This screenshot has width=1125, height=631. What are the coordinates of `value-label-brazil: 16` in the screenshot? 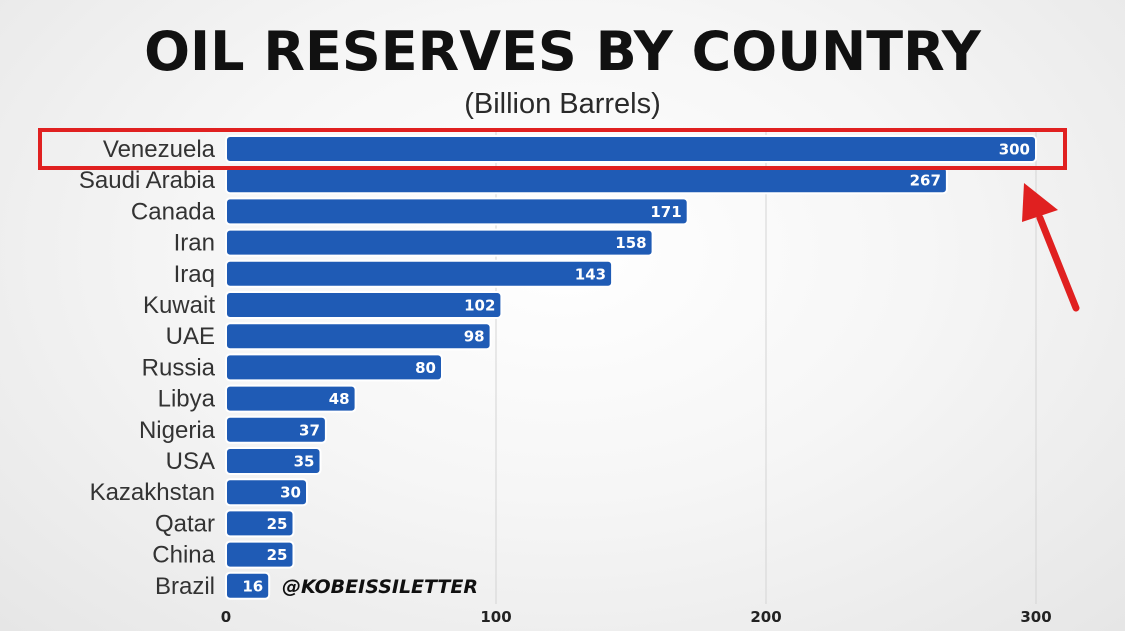 It's located at (252, 586).